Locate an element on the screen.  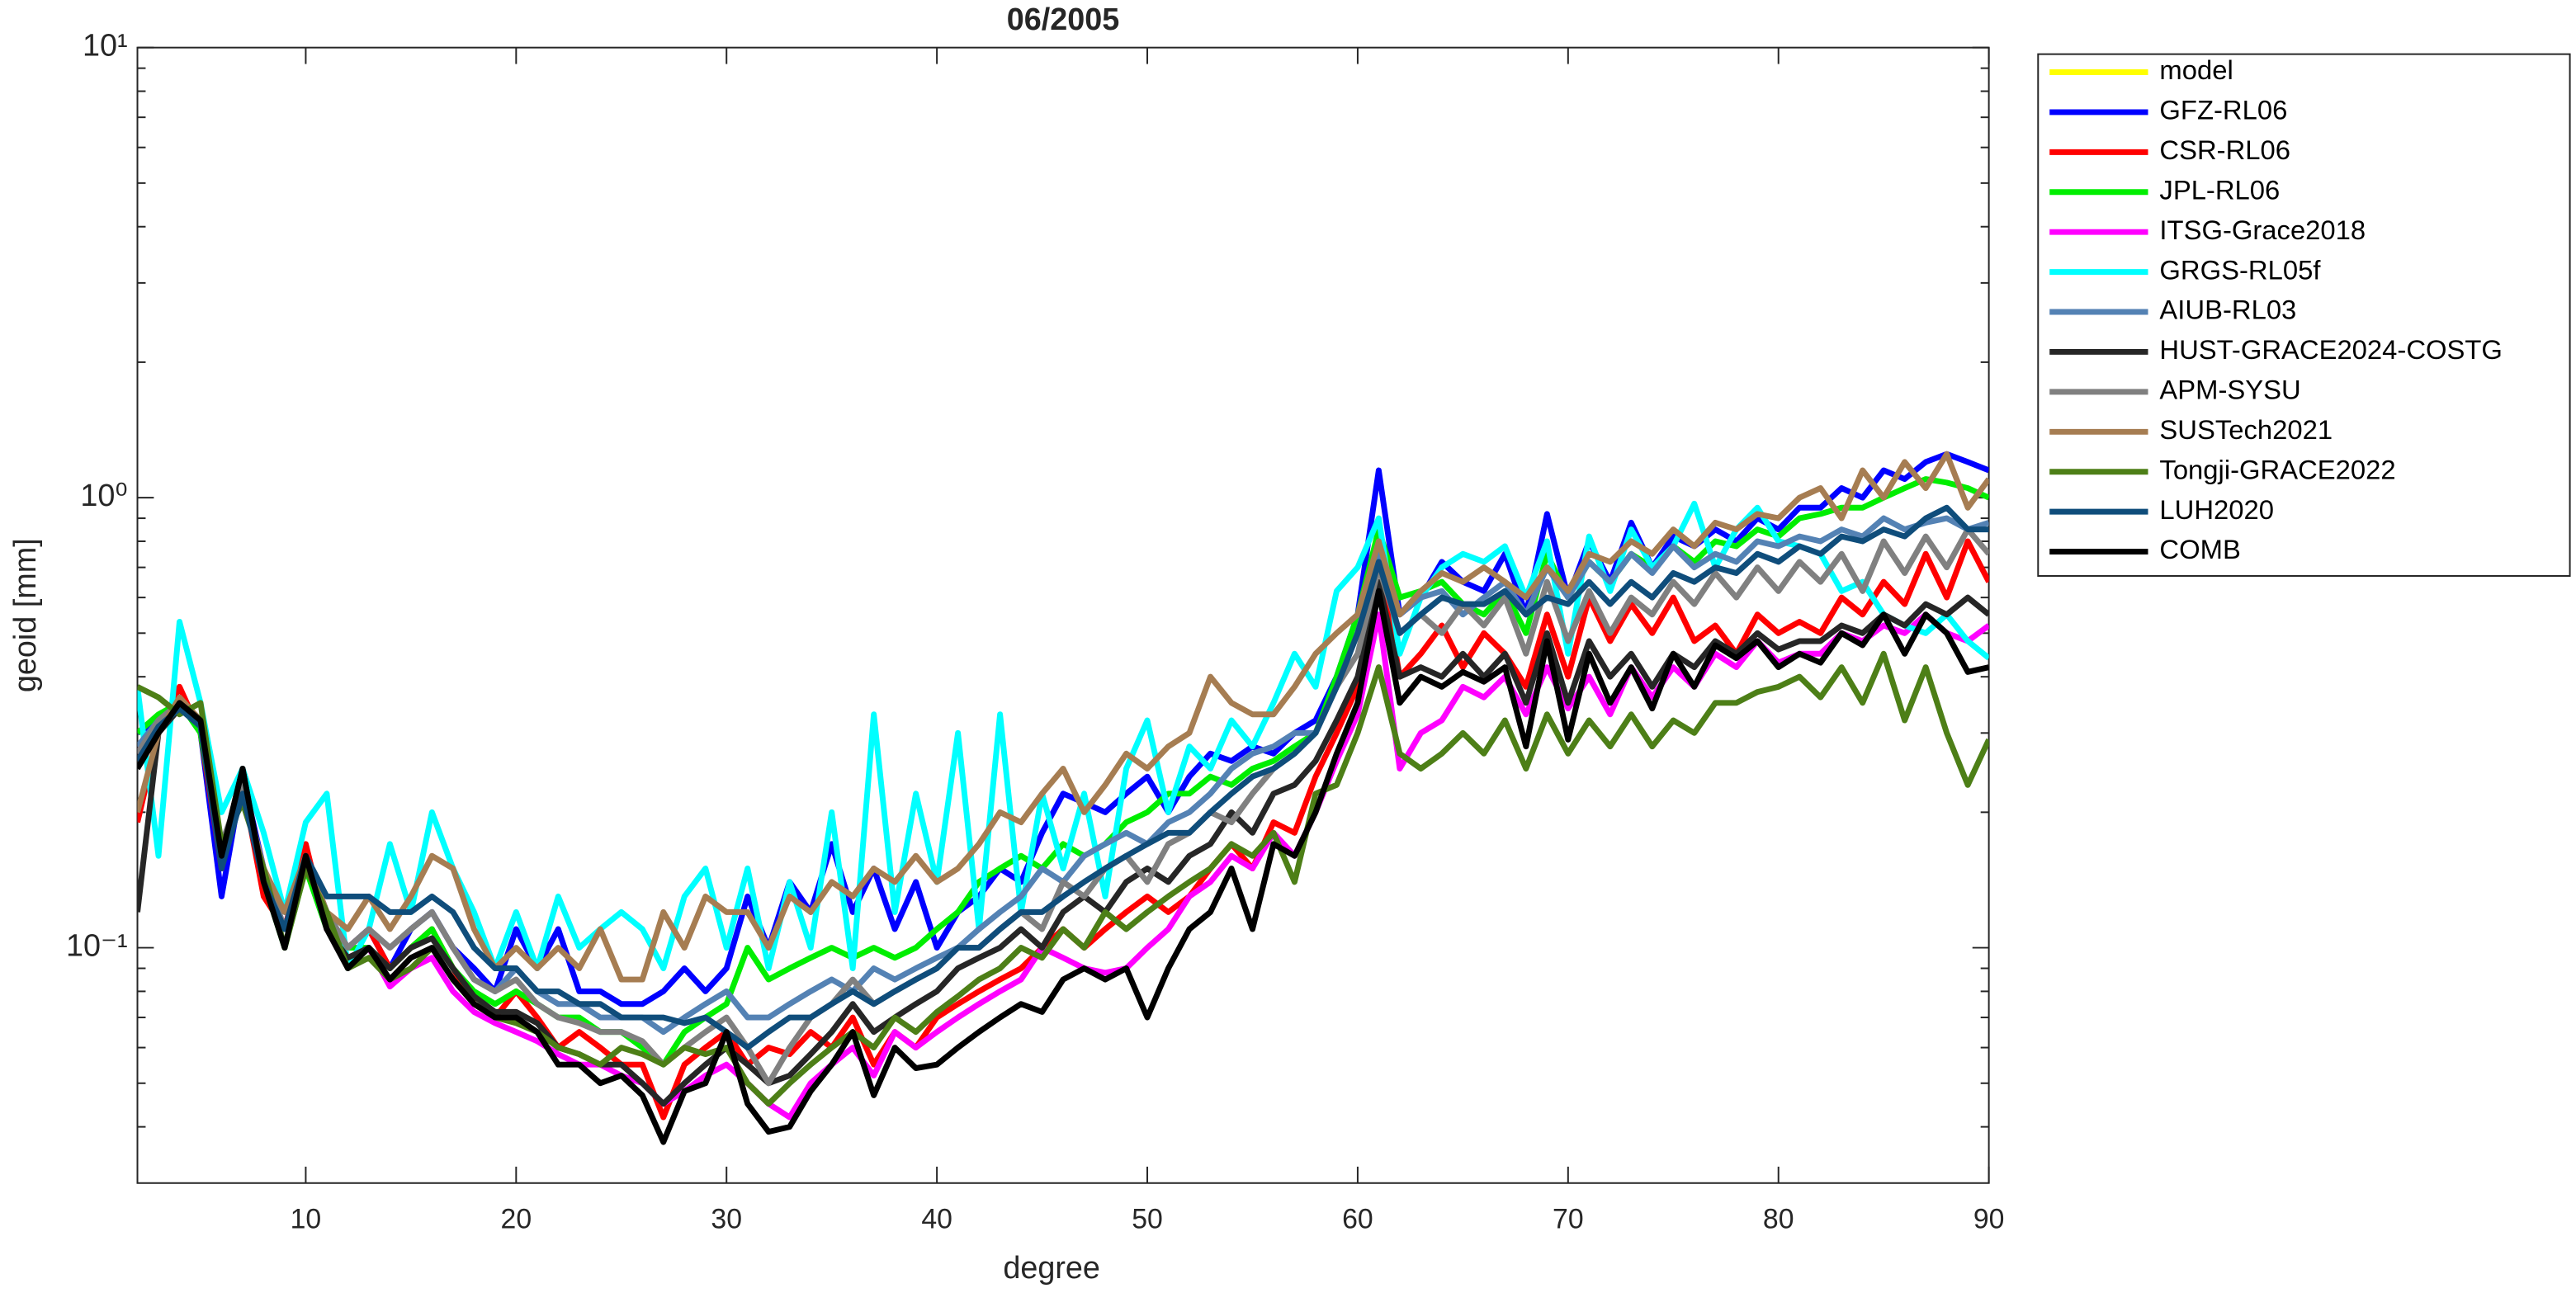
x-tick-label: 50 is located at coordinates (1147, 1218).